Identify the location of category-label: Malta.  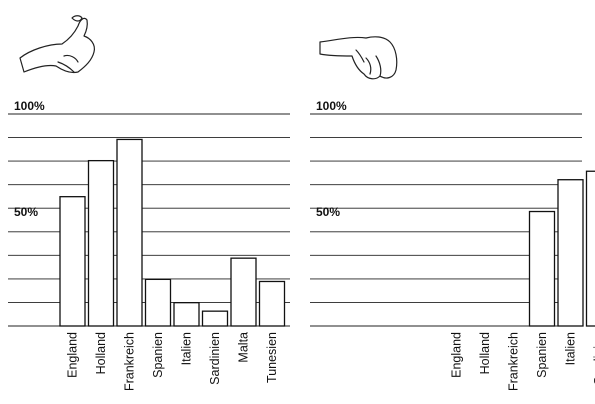
(244, 347).